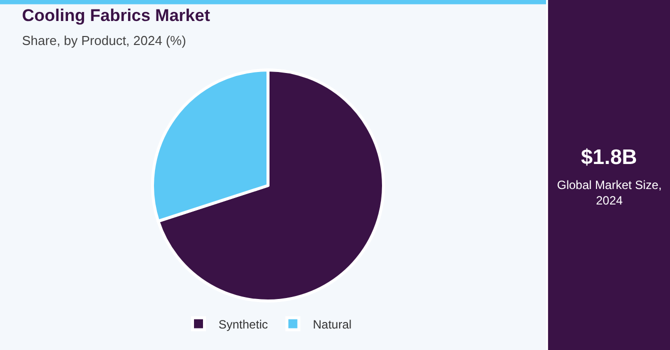 Image resolution: width=670 pixels, height=350 pixels. Describe the element at coordinates (332, 324) in the screenshot. I see `legend-label: Natural` at that location.